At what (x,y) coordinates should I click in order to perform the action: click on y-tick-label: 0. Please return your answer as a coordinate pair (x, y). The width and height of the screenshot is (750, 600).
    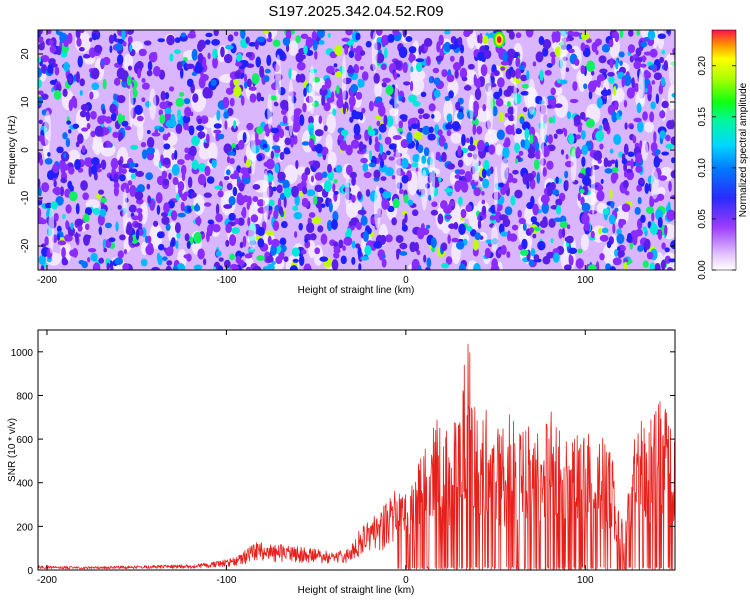
    Looking at the image, I should click on (25, 150).